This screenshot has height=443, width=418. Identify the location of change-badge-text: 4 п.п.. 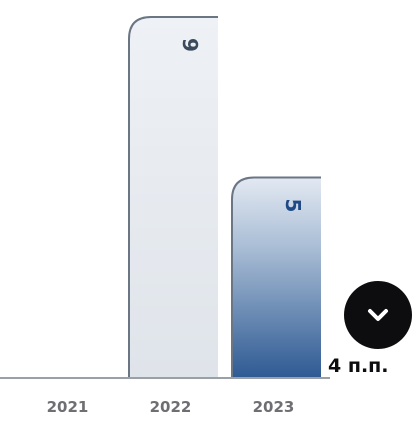
(358, 366).